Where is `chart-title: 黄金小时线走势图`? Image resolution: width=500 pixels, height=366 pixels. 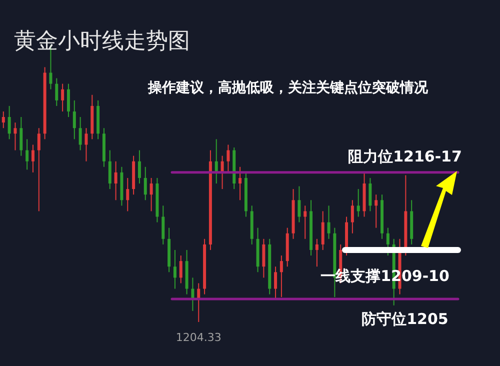
chart-title: 黄金小时线走势图 is located at coordinates (102, 41).